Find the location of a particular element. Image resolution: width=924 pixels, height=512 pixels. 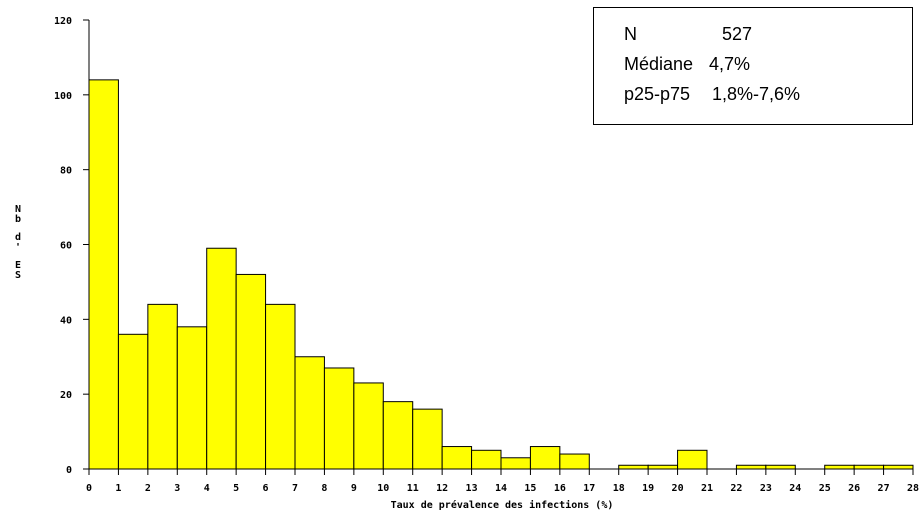

x-tick-label: 11 is located at coordinates (413, 488).